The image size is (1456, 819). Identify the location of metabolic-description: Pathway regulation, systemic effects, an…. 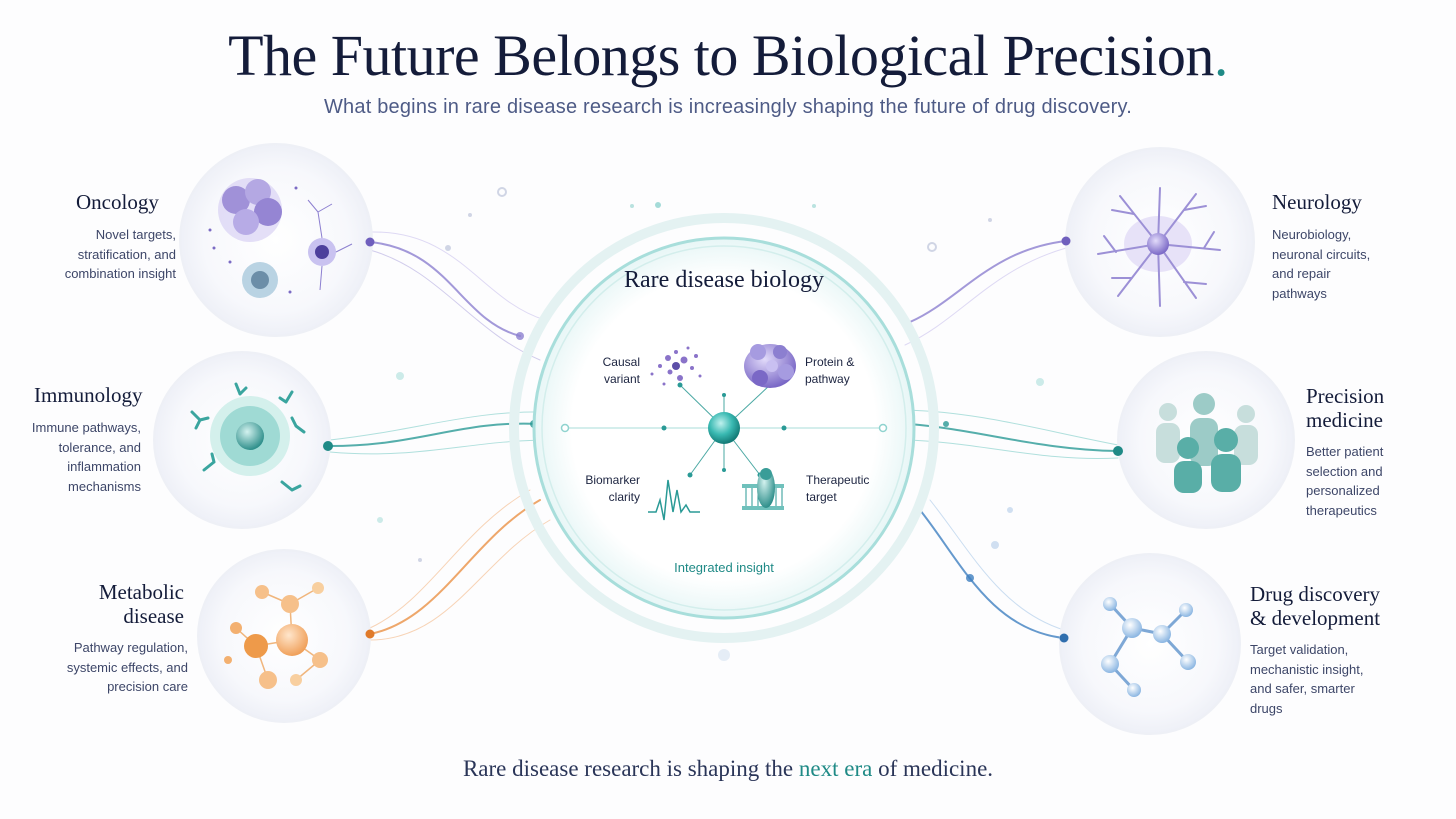
(127, 667).